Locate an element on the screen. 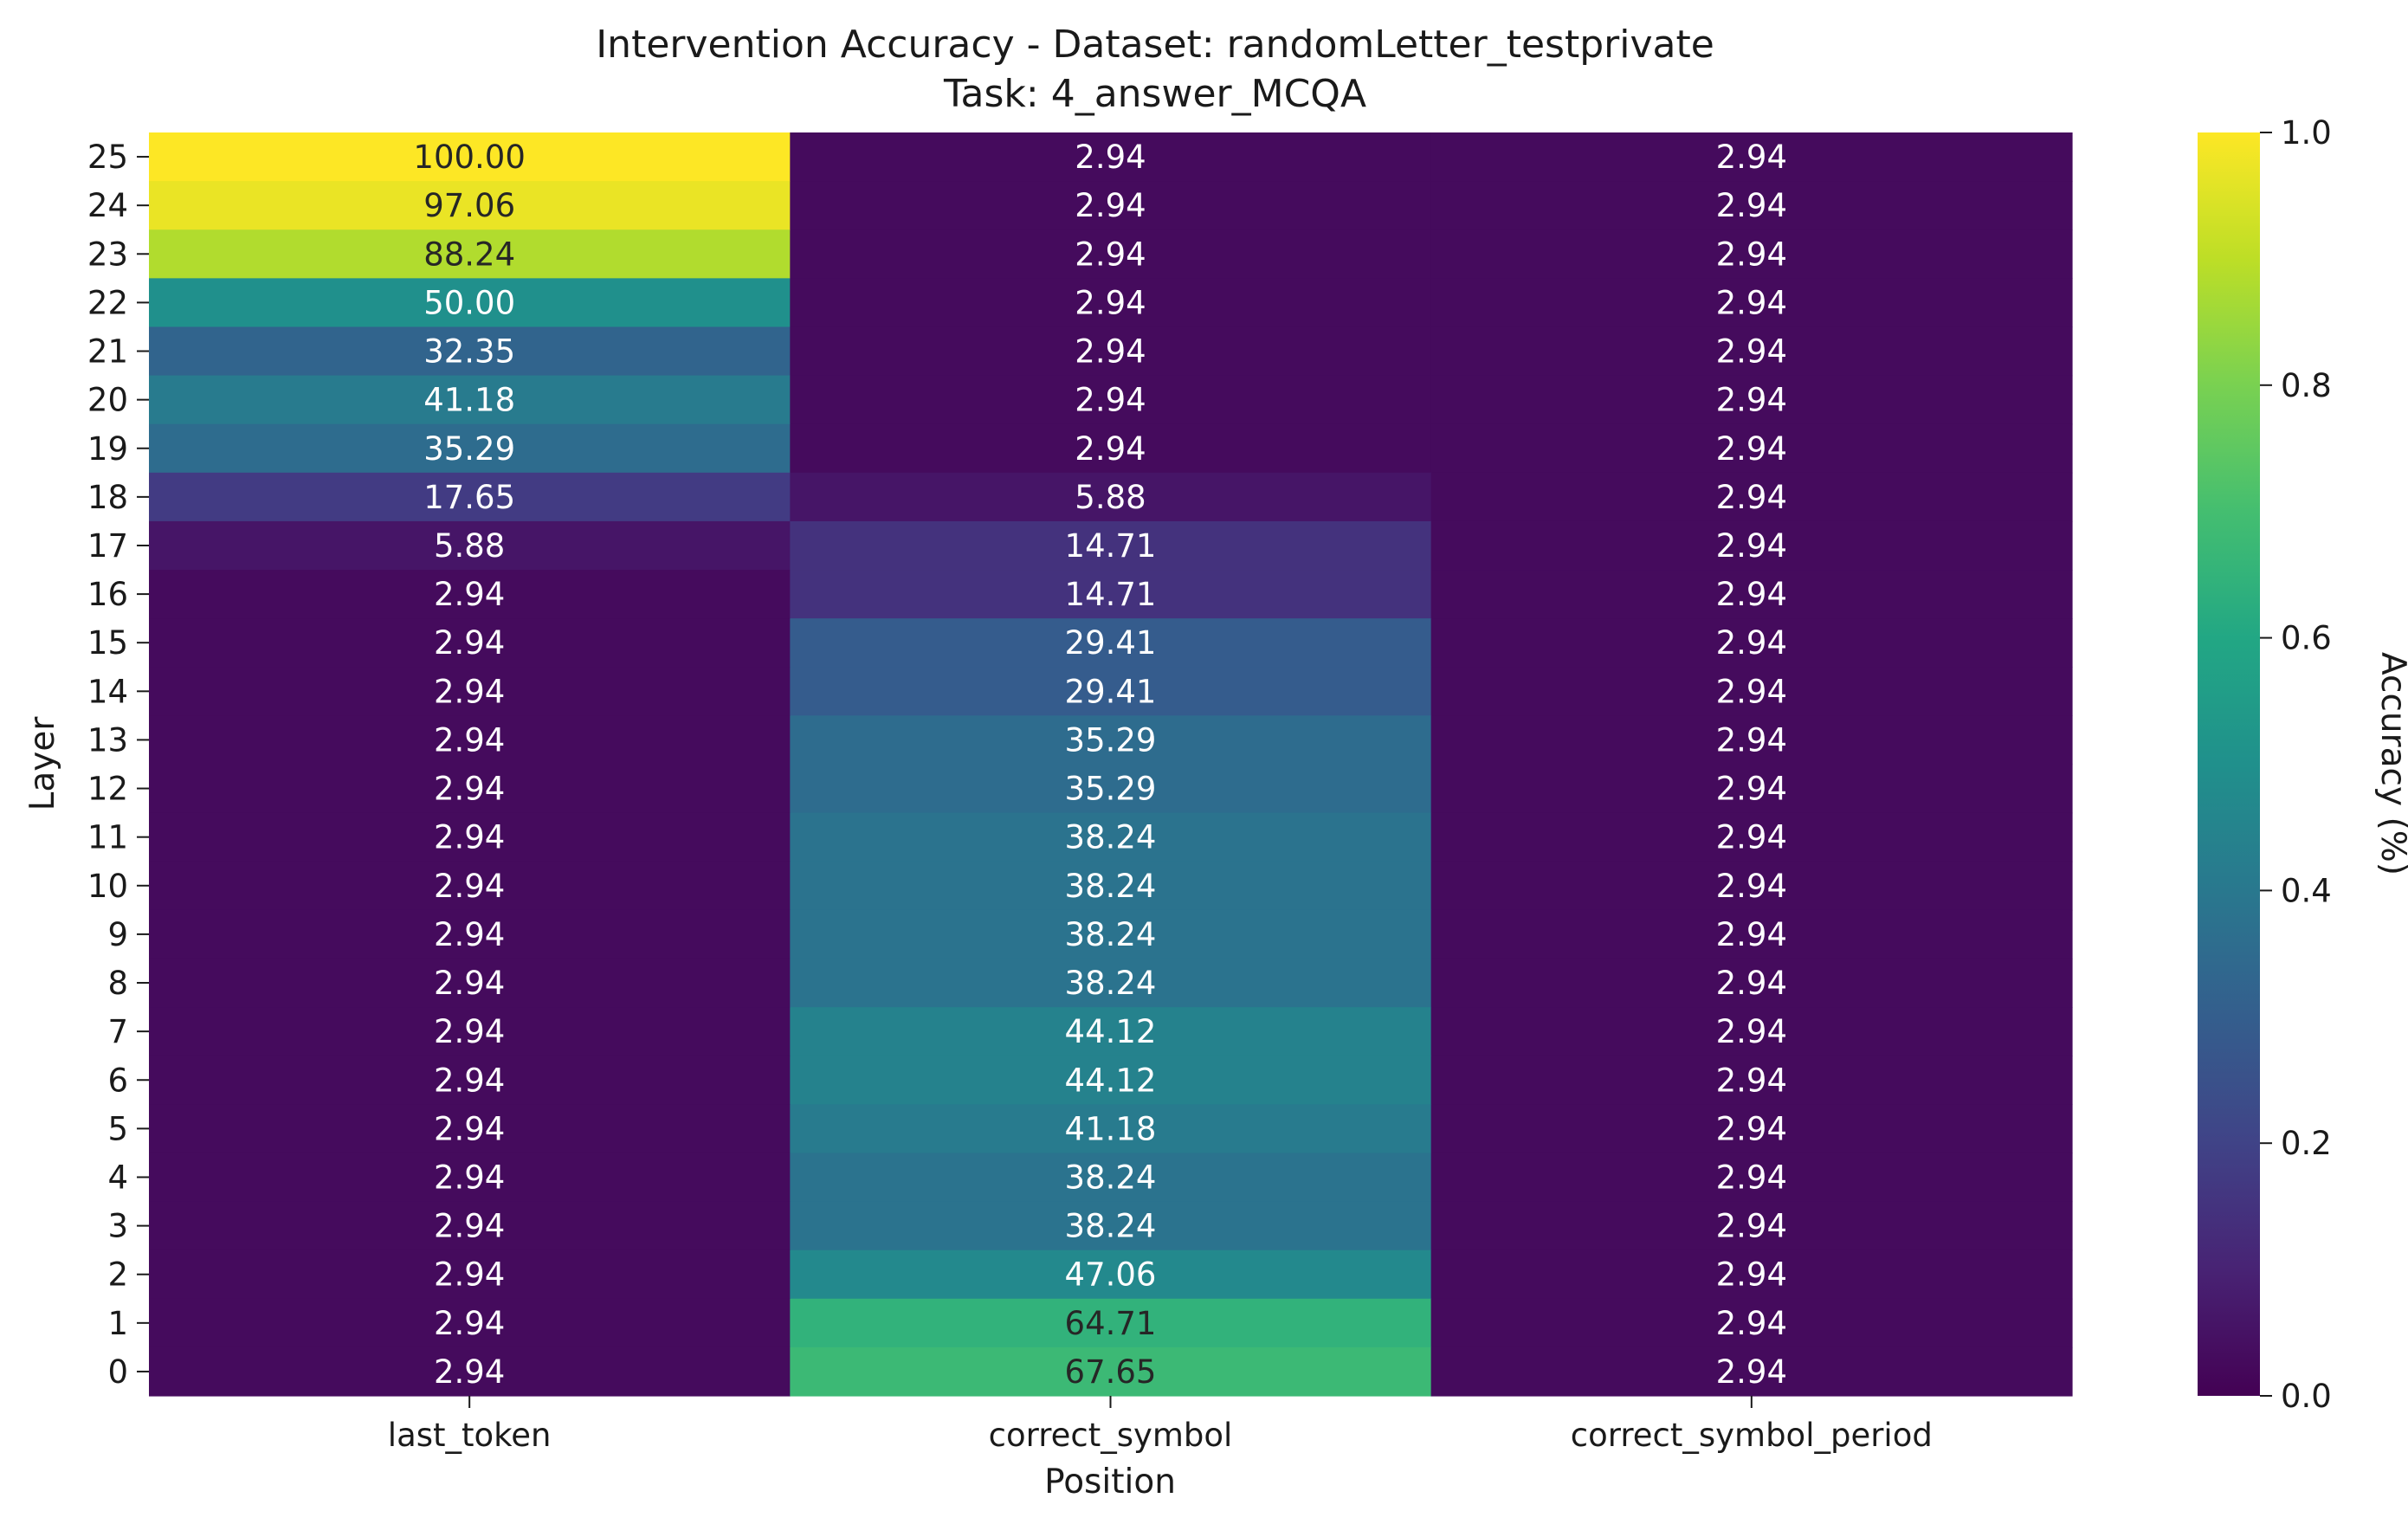  y-axis-label: Layer is located at coordinates (42, 764).